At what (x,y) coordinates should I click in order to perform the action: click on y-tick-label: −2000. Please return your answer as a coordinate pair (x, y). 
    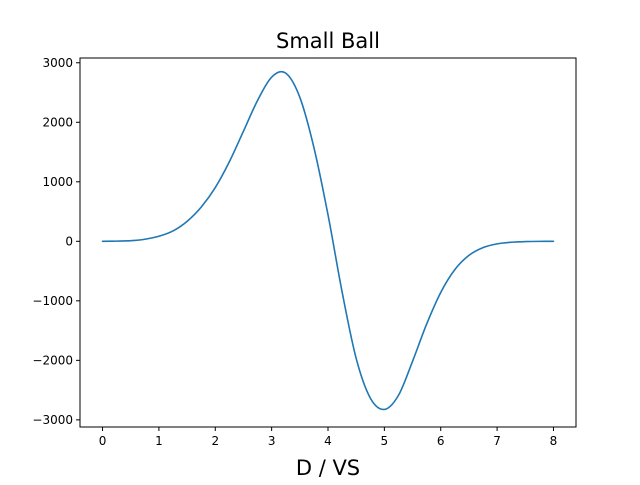
    Looking at the image, I should click on (52, 360).